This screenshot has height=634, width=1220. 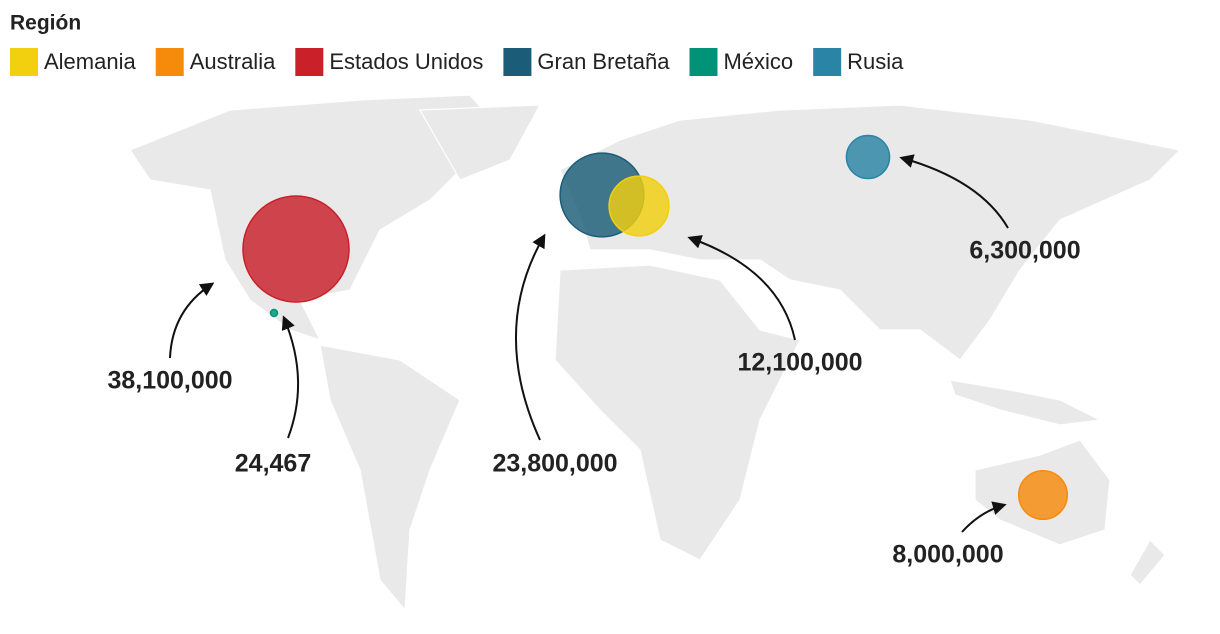 I want to click on new-zealand, so click(x=1147, y=562).